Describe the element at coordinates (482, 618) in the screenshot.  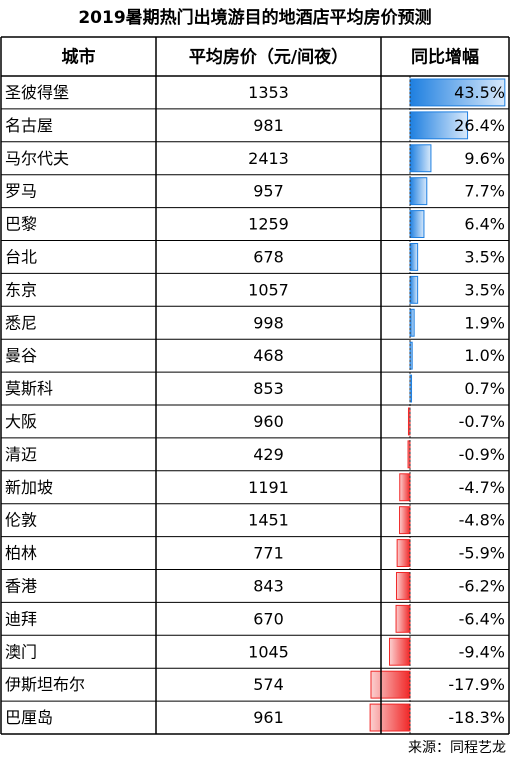
I see `change-cell: -6.4%` at that location.